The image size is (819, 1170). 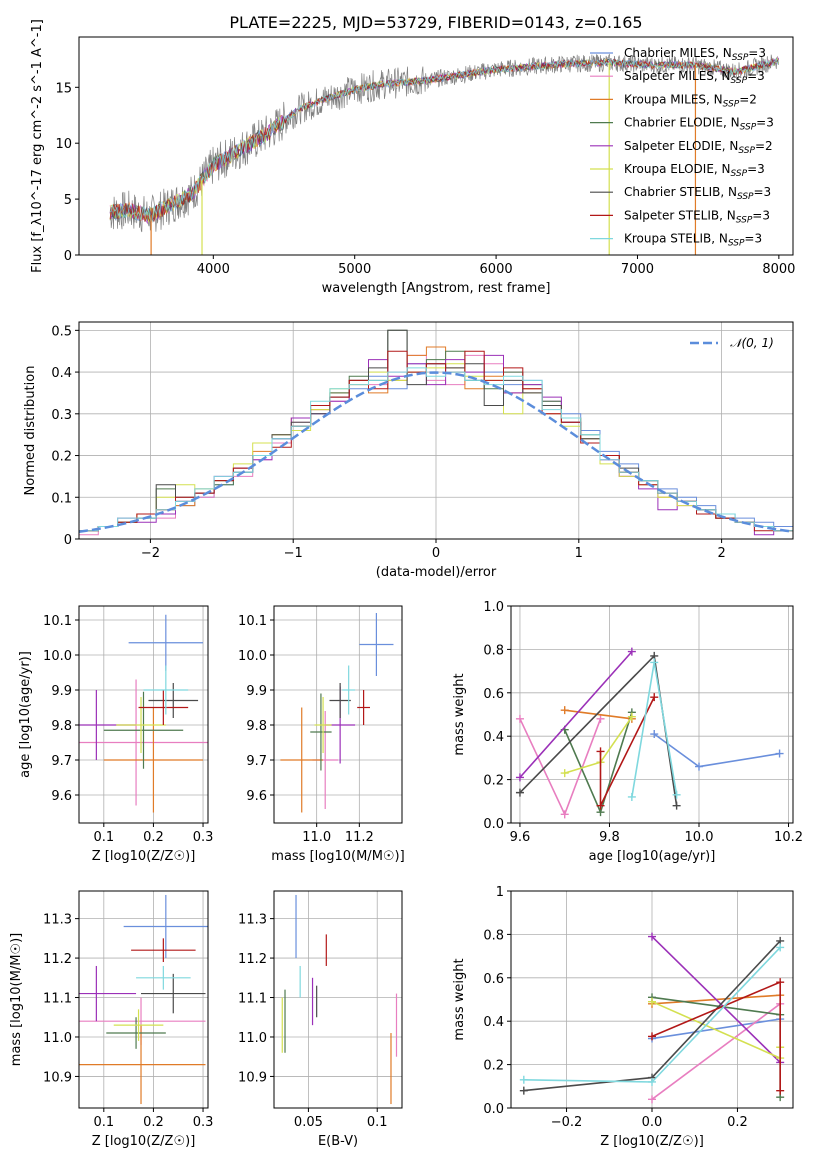 I want to click on y-tick-label: 0.6, so click(x=493, y=694).